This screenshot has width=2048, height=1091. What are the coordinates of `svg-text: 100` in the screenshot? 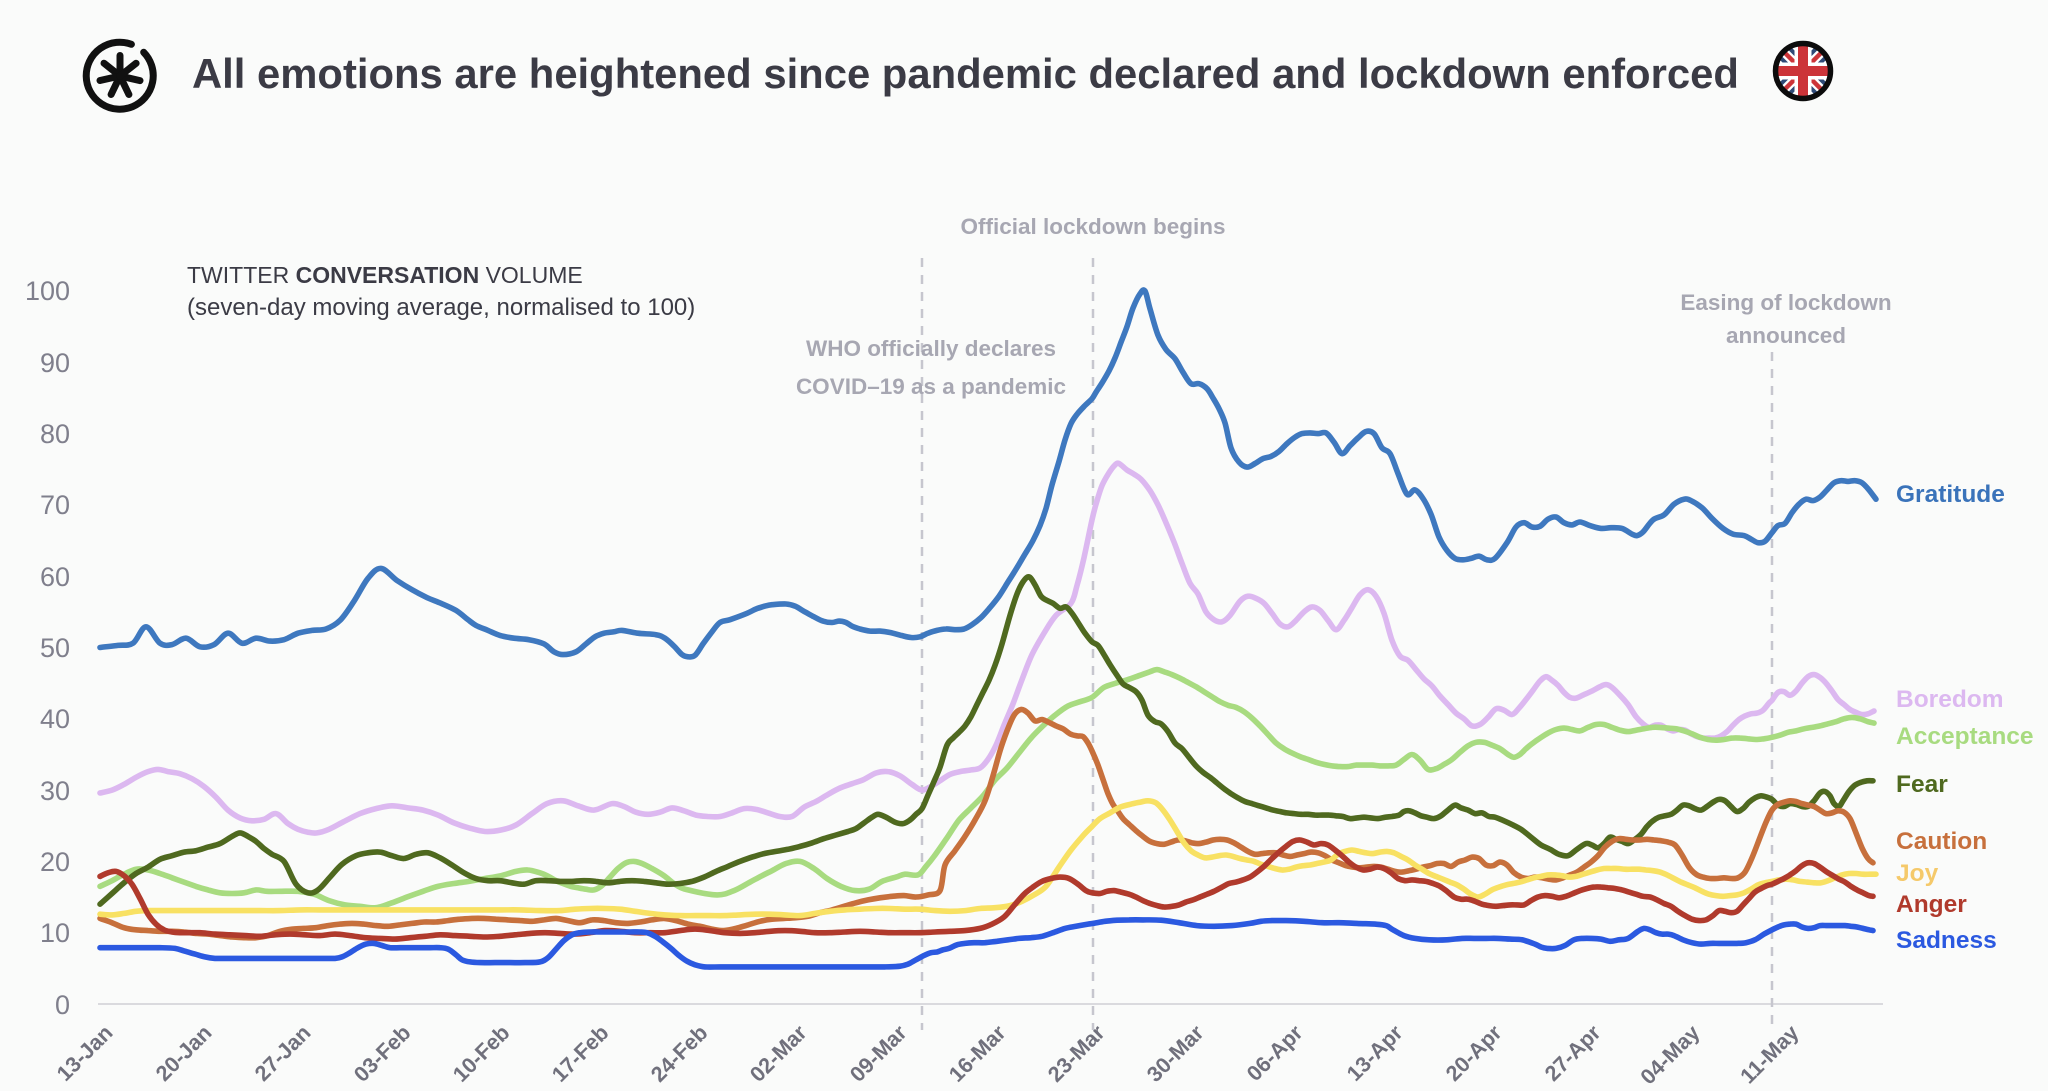 It's located at (47, 291).